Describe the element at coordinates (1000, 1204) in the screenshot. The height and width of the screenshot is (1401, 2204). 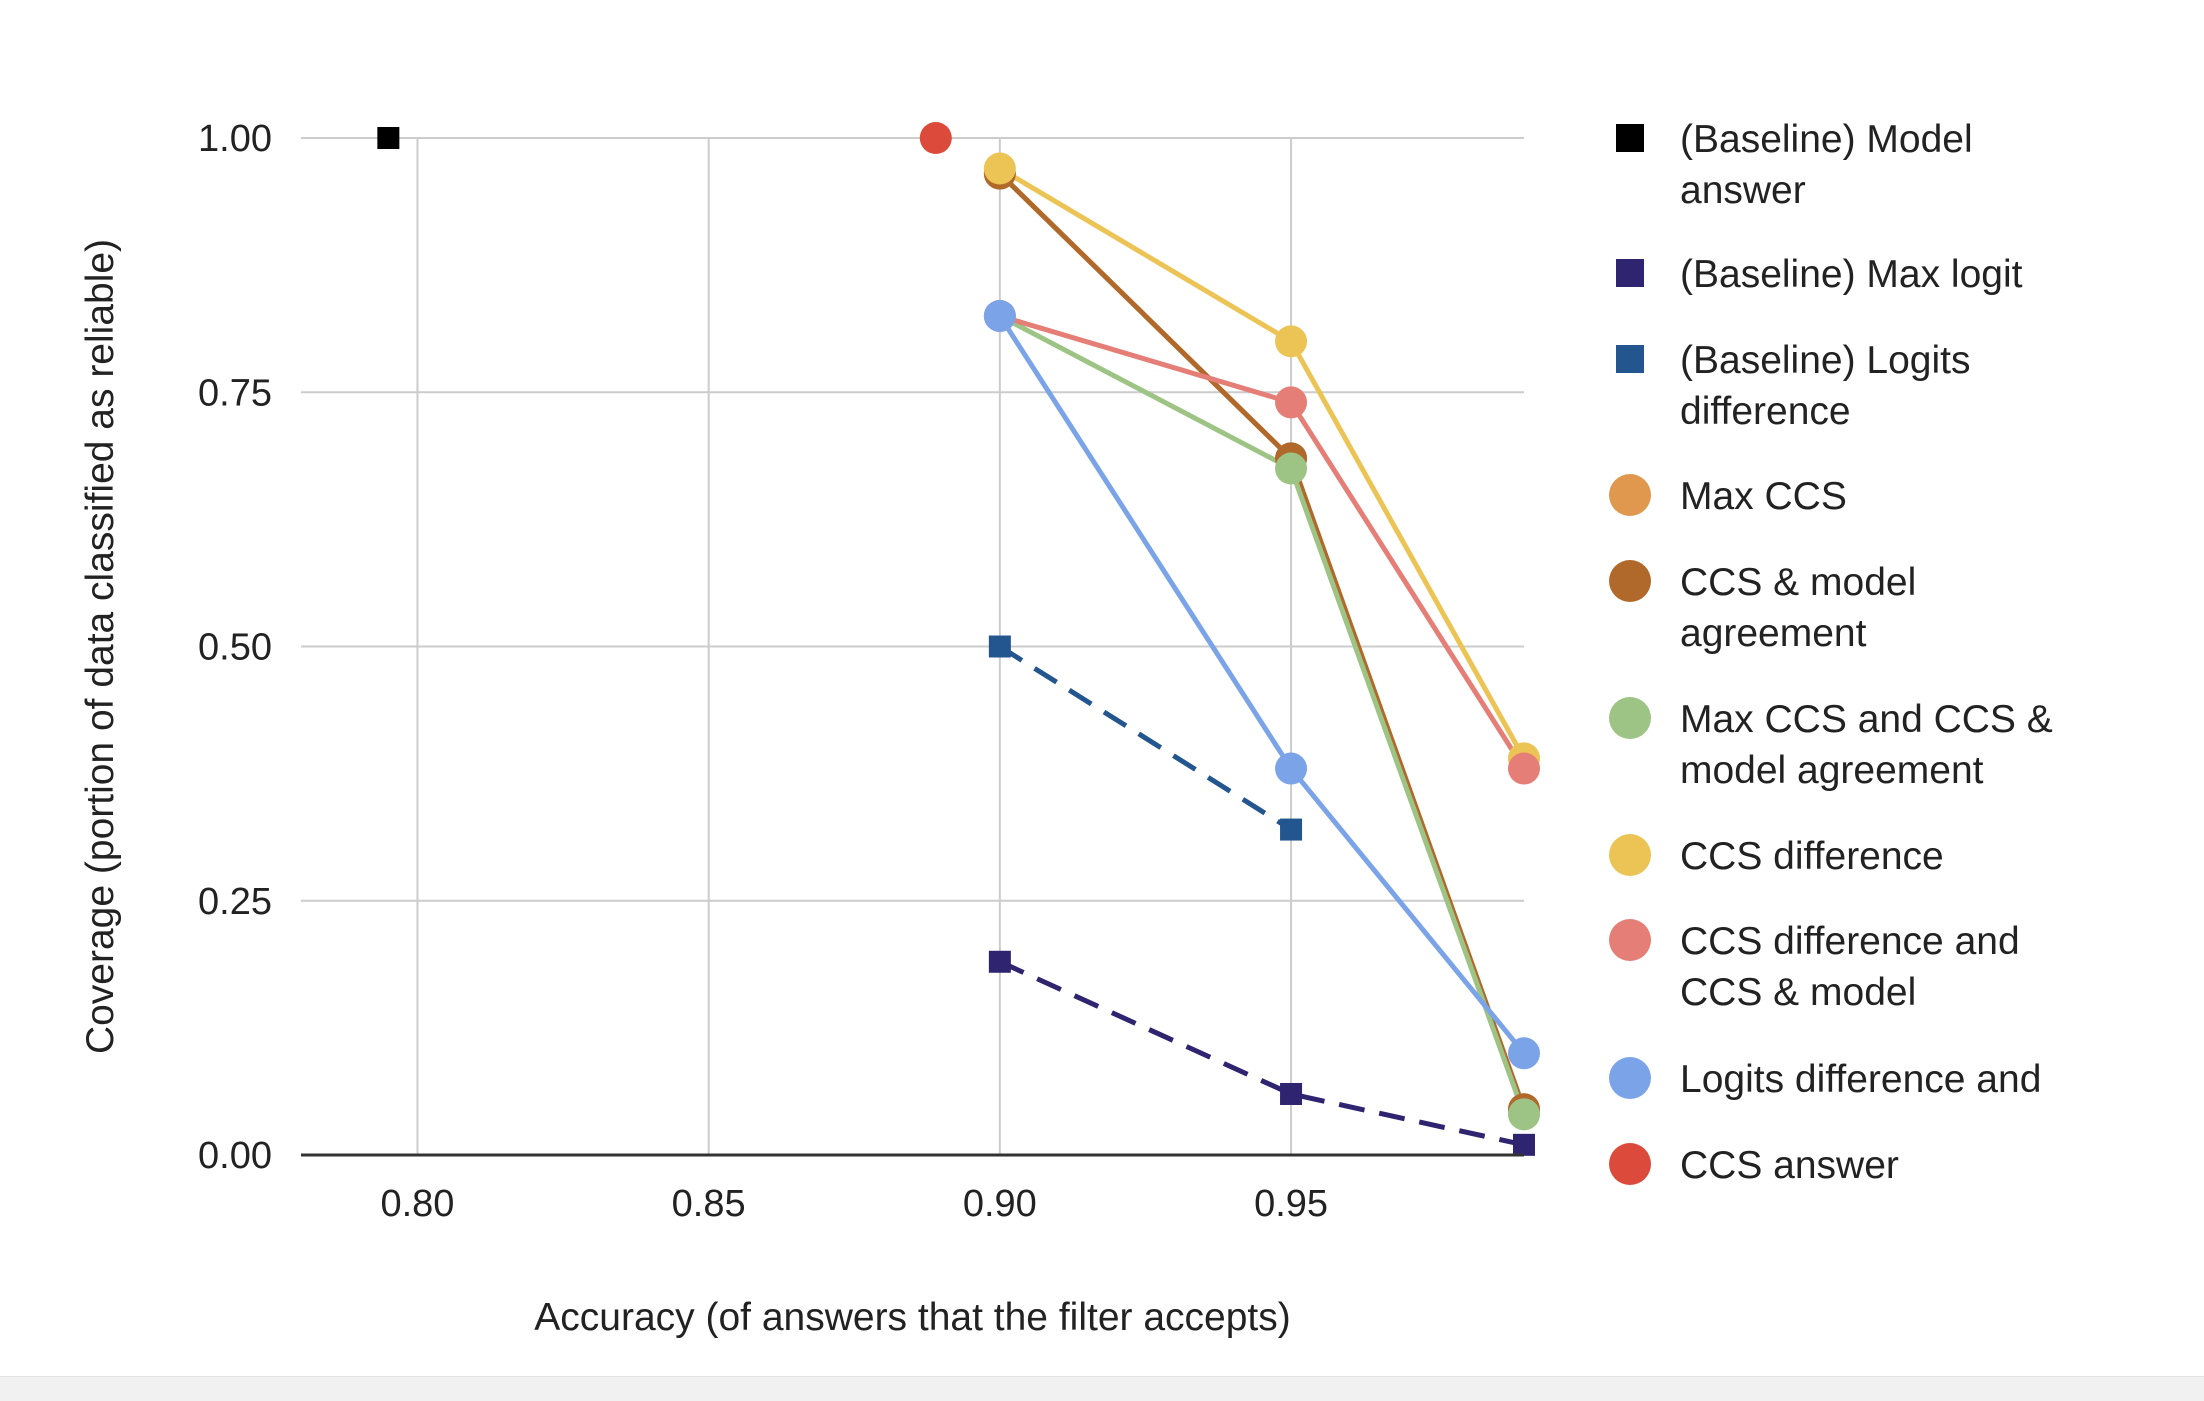
I see `x-tick-label: 0.90` at that location.